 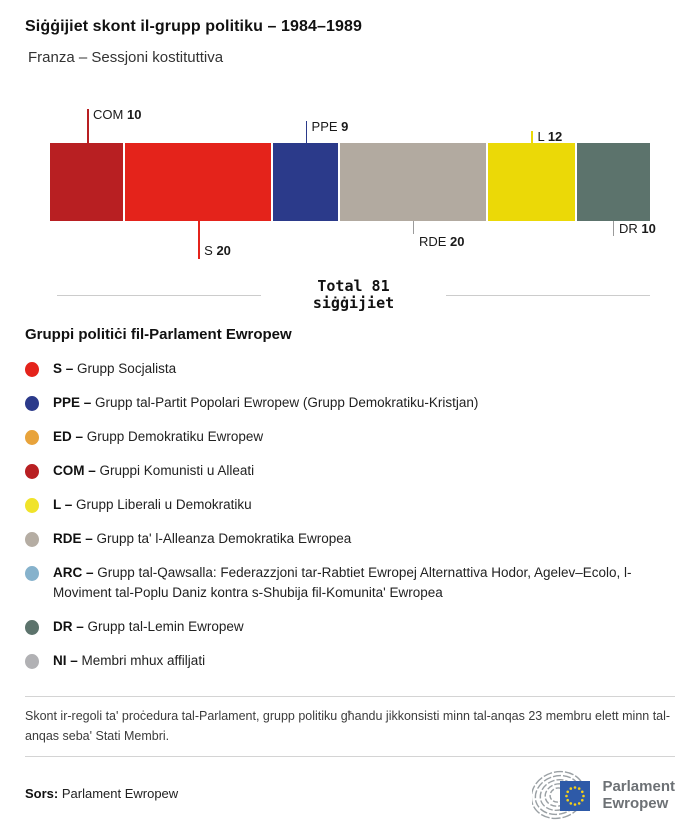 I want to click on callout-tick-l, so click(x=532, y=137).